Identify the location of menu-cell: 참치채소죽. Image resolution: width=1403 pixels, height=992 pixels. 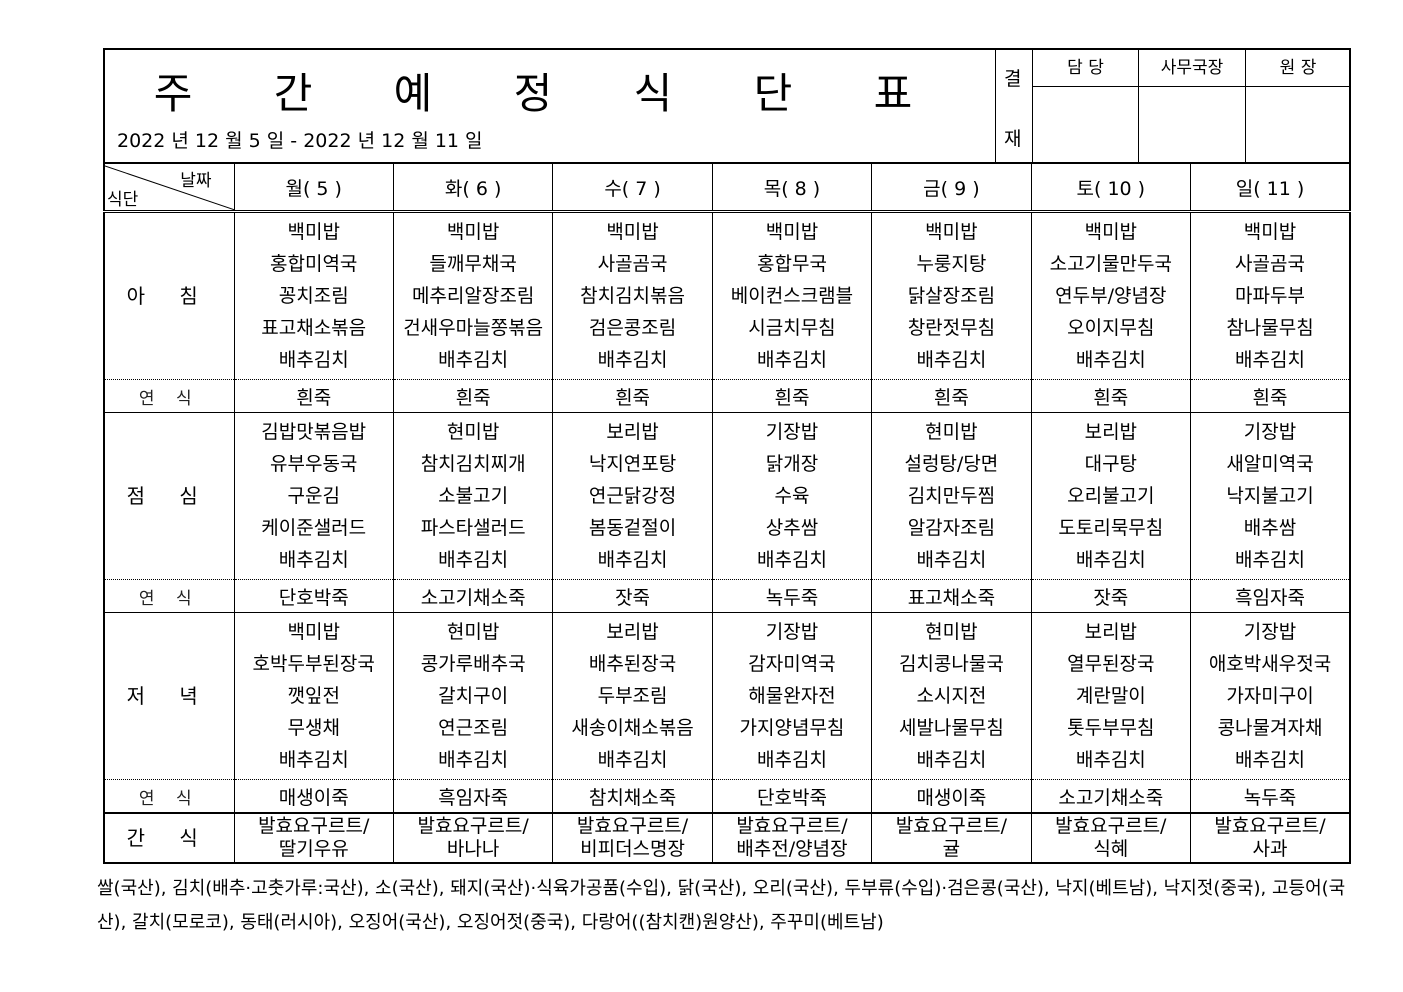
(632, 796).